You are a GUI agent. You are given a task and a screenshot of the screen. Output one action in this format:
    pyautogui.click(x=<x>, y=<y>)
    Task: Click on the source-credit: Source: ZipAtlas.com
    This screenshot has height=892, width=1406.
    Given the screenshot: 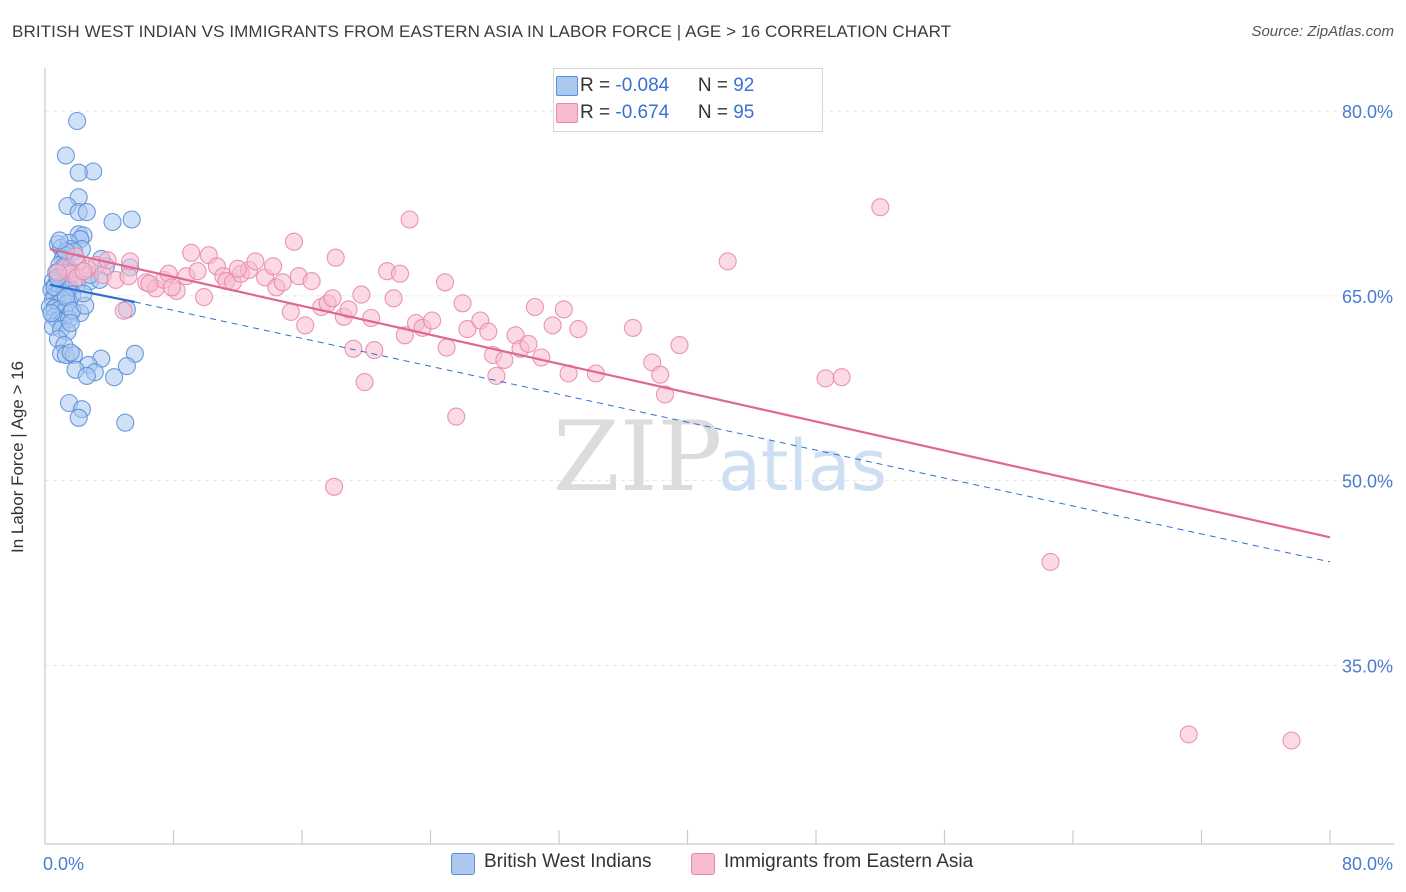 What is the action you would take?
    pyautogui.click(x=1322, y=31)
    